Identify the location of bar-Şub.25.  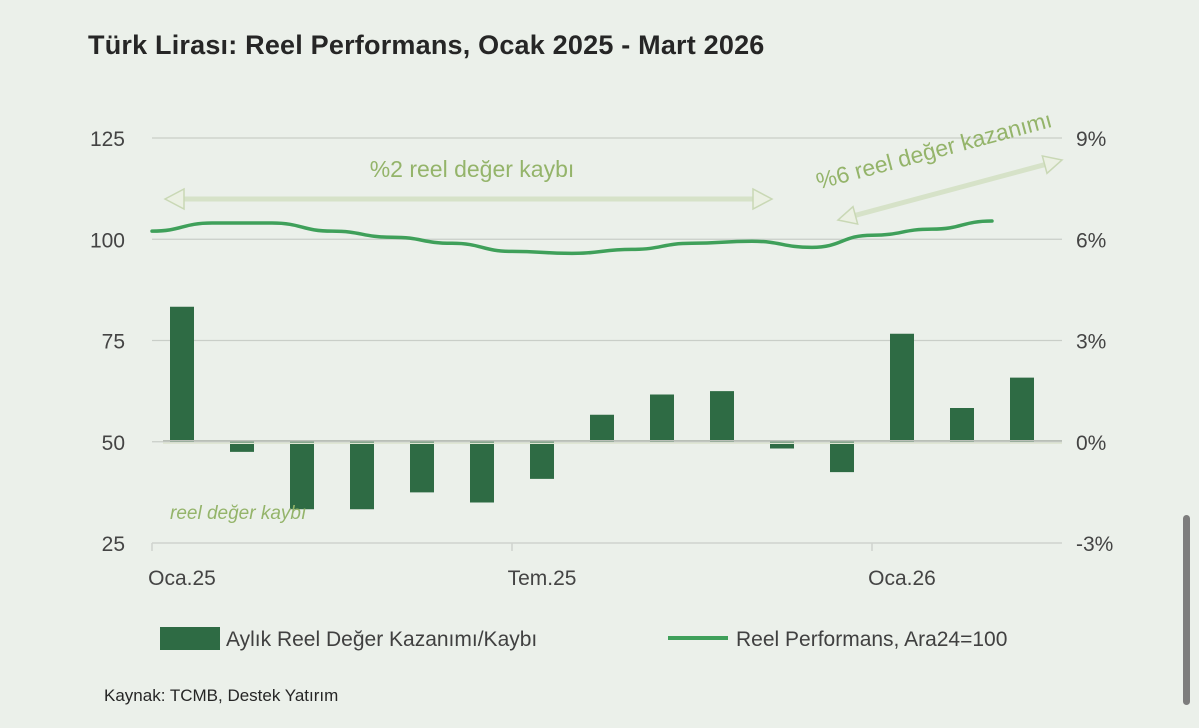
(242, 446).